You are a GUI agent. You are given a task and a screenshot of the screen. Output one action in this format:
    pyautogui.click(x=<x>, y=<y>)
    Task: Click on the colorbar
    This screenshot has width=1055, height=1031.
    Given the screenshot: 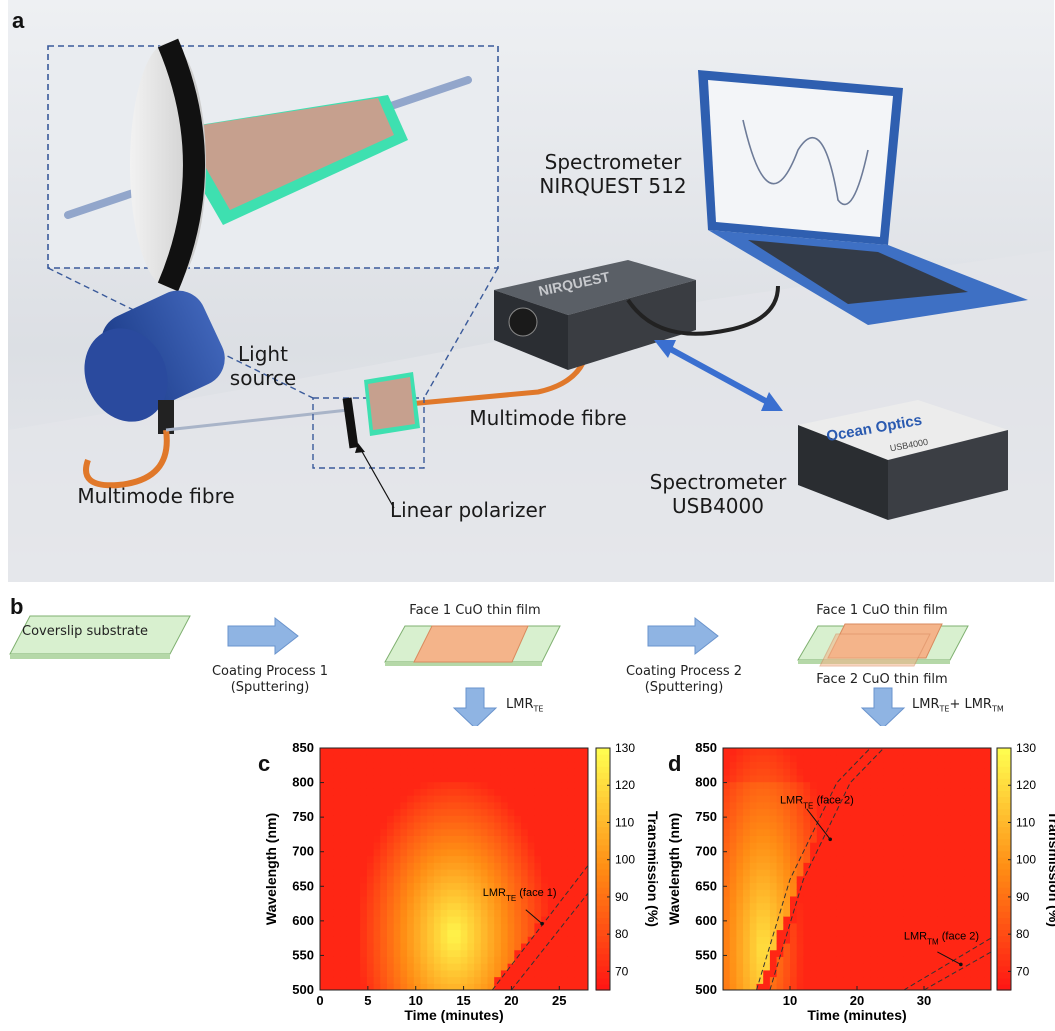 What is the action you would take?
    pyautogui.click(x=603, y=869)
    